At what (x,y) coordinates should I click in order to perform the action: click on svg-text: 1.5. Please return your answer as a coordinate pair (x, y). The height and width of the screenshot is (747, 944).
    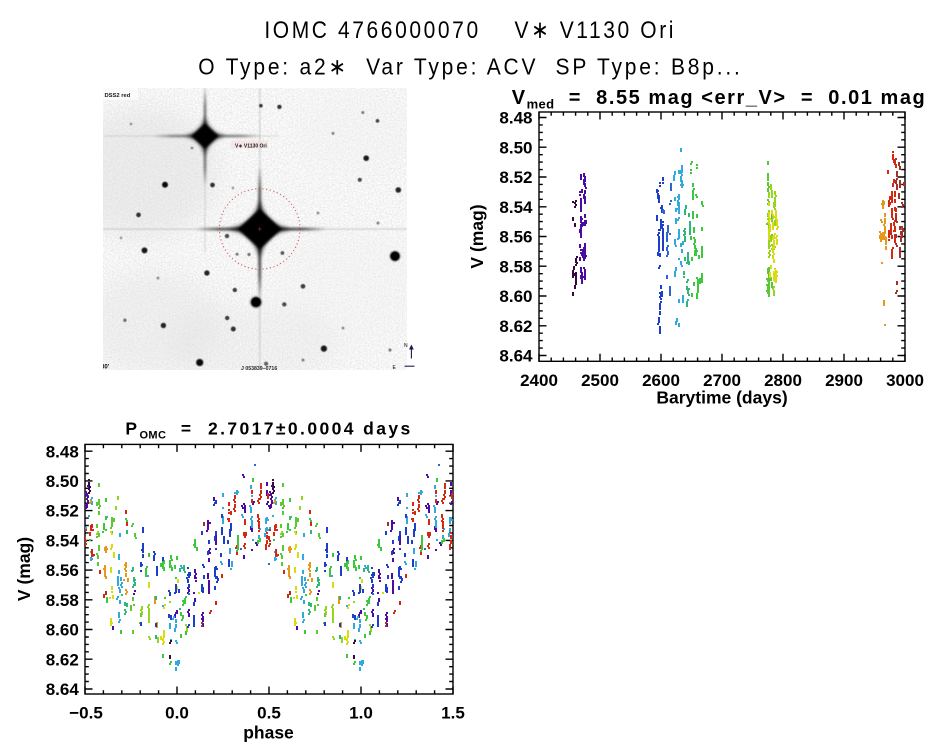
    Looking at the image, I should click on (453, 712).